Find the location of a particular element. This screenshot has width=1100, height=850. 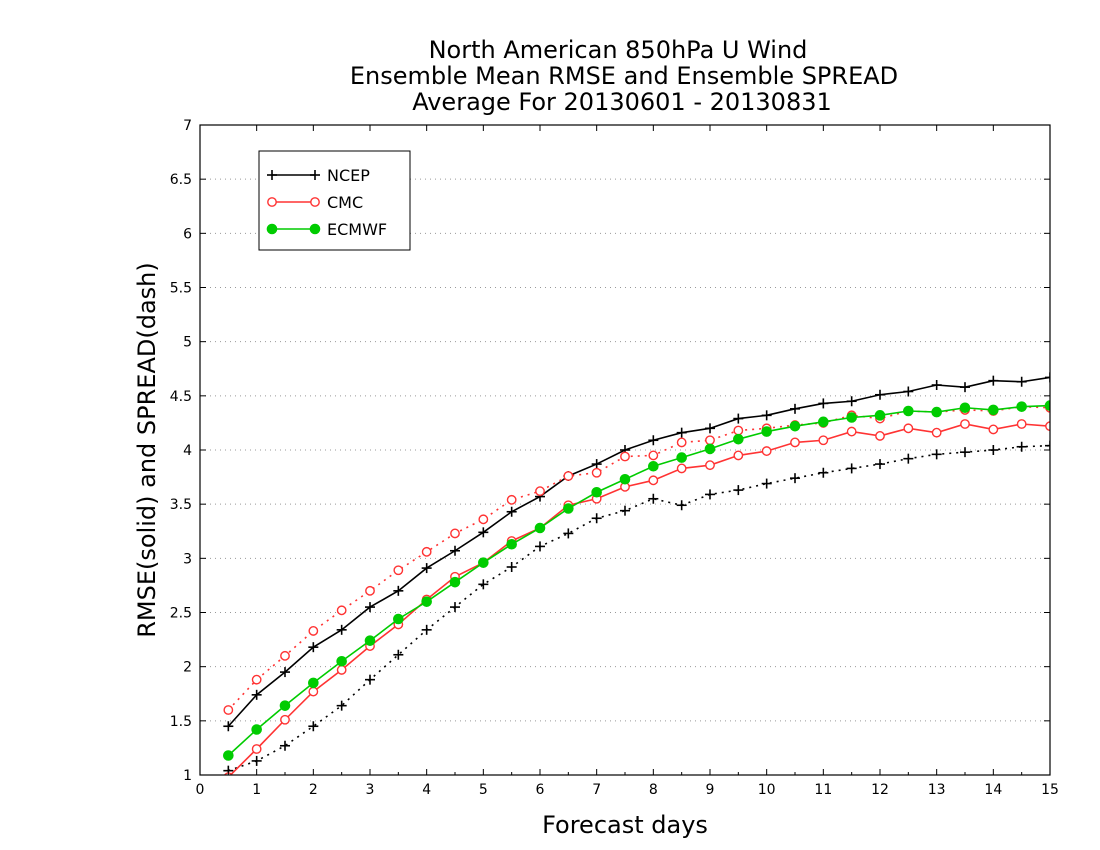

y-axis-label: RMSE(solid) and SPREAD(dash) is located at coordinates (147, 450).